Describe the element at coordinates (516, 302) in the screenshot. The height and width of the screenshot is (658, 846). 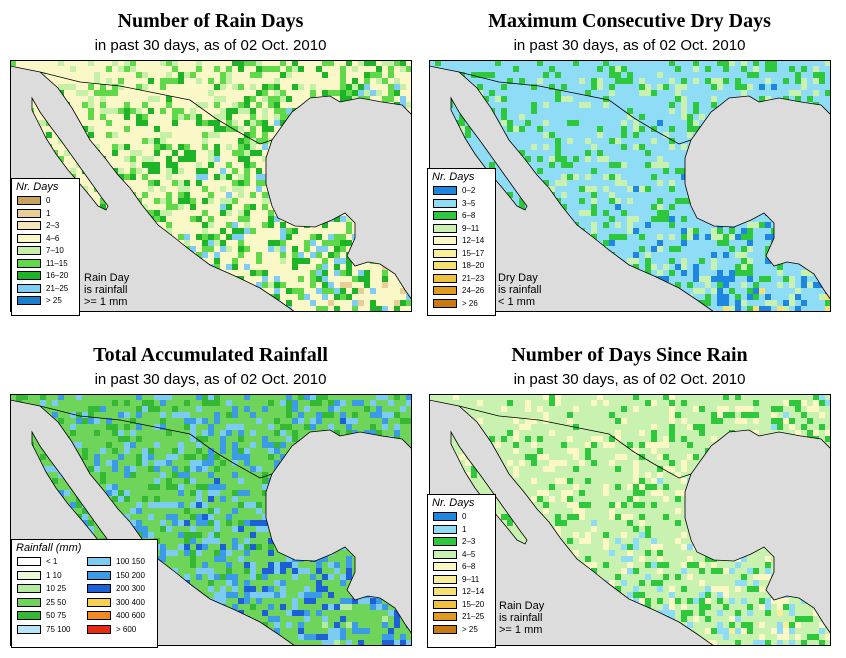
I see `map-note-line: < 1 mm` at that location.